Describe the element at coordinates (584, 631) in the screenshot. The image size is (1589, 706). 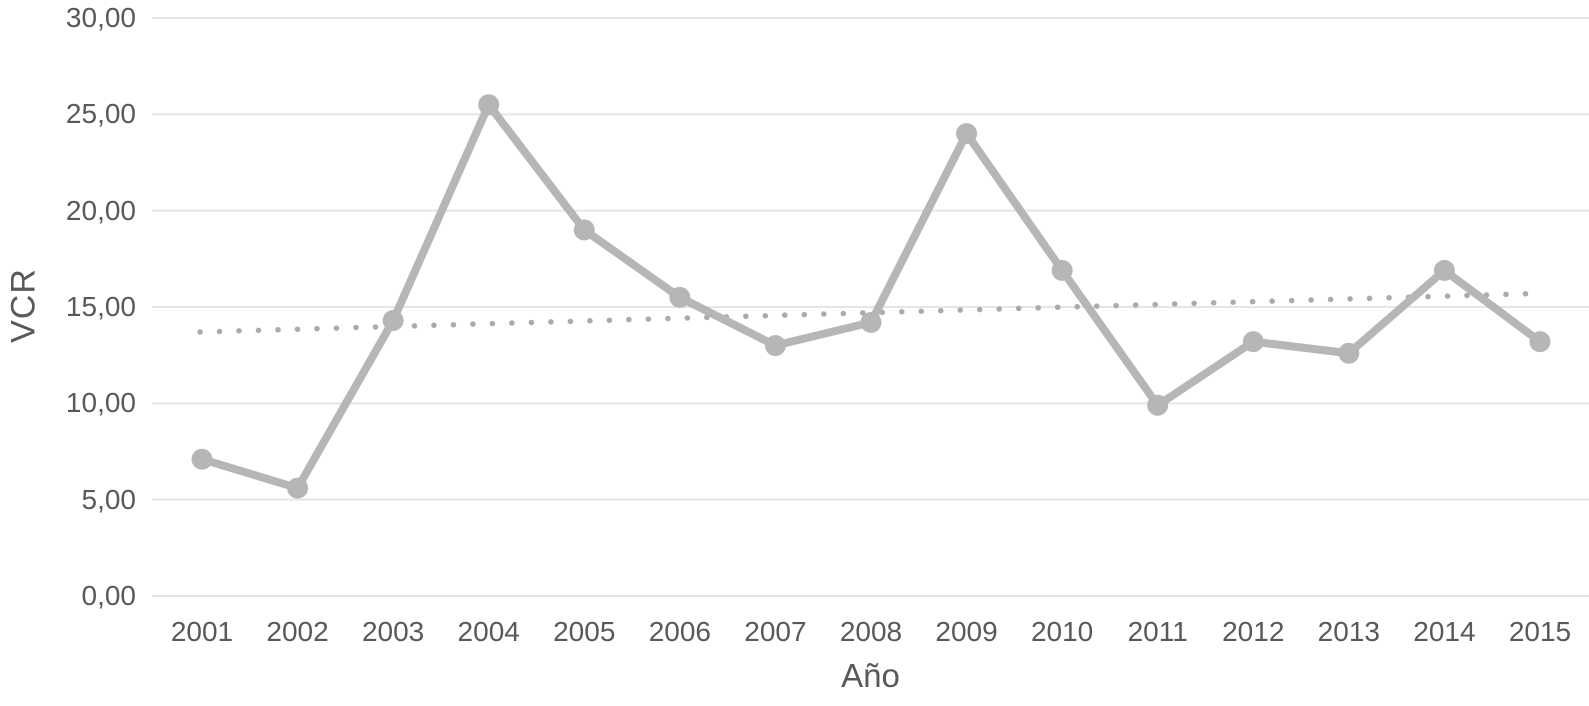
I see `x-tick-label: 2005` at that location.